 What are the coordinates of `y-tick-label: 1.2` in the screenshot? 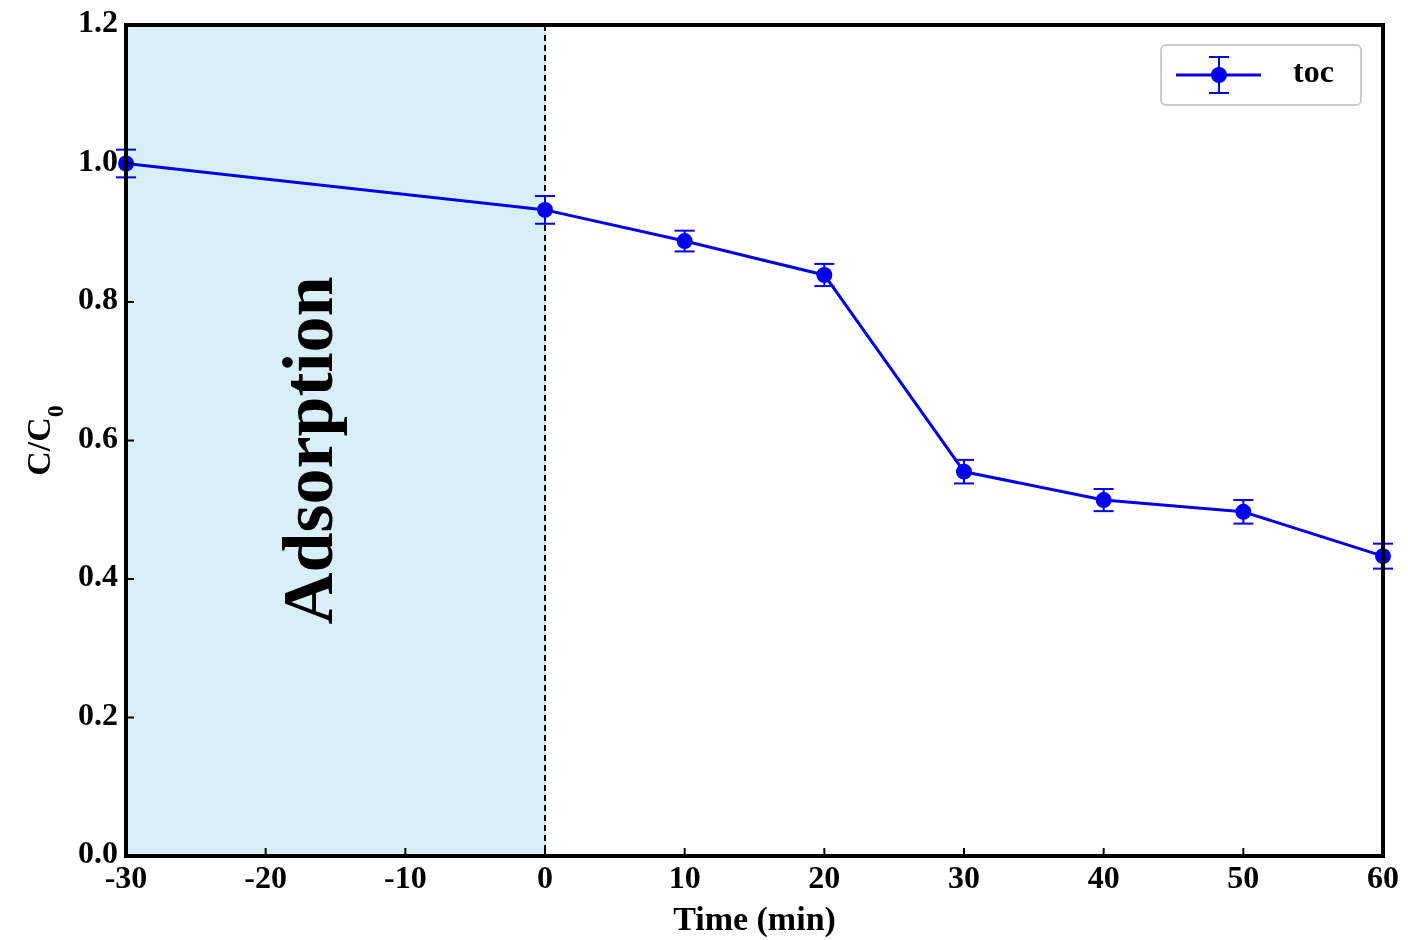 It's located at (98, 21).